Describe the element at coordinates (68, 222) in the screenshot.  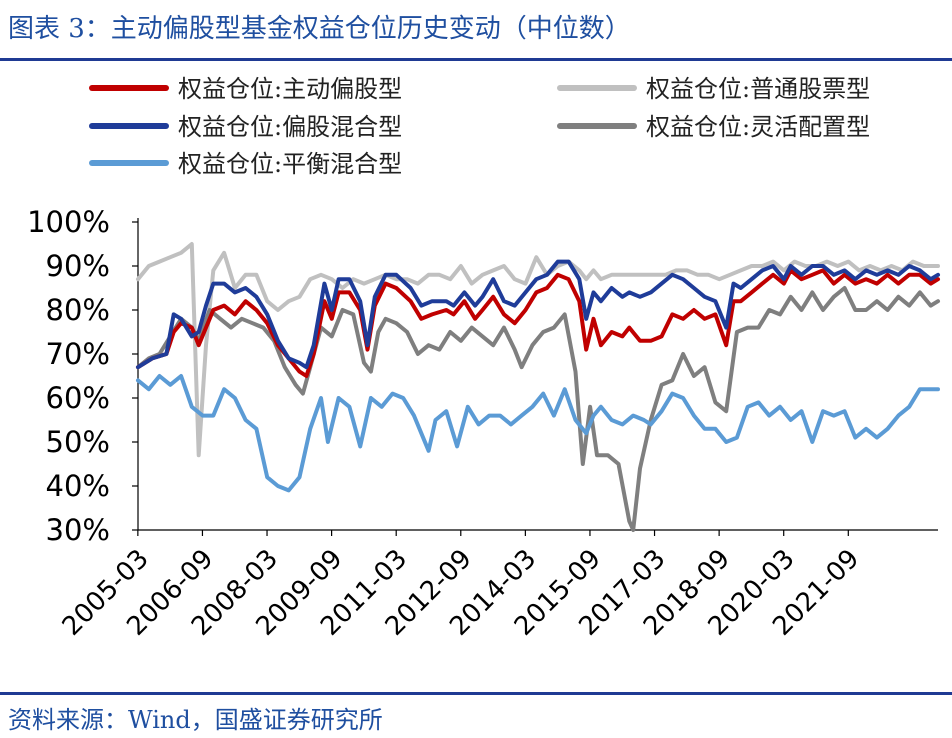
I see `y-tick-label: 100%` at that location.